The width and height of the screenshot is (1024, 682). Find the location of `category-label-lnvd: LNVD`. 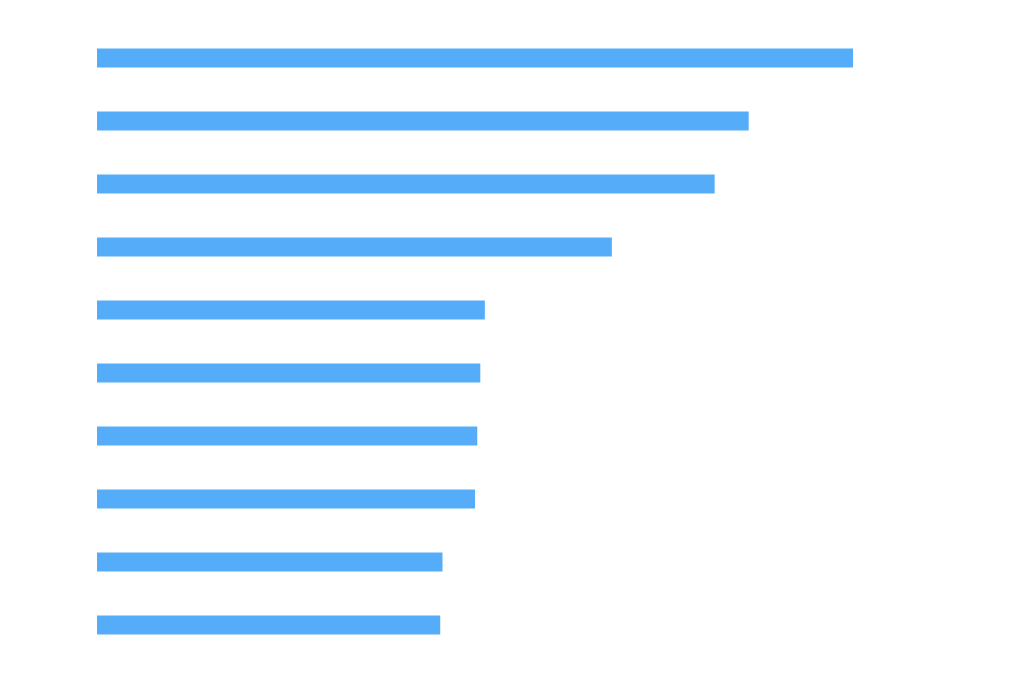

category-label-lnvd: LNVD is located at coordinates (52, 625).